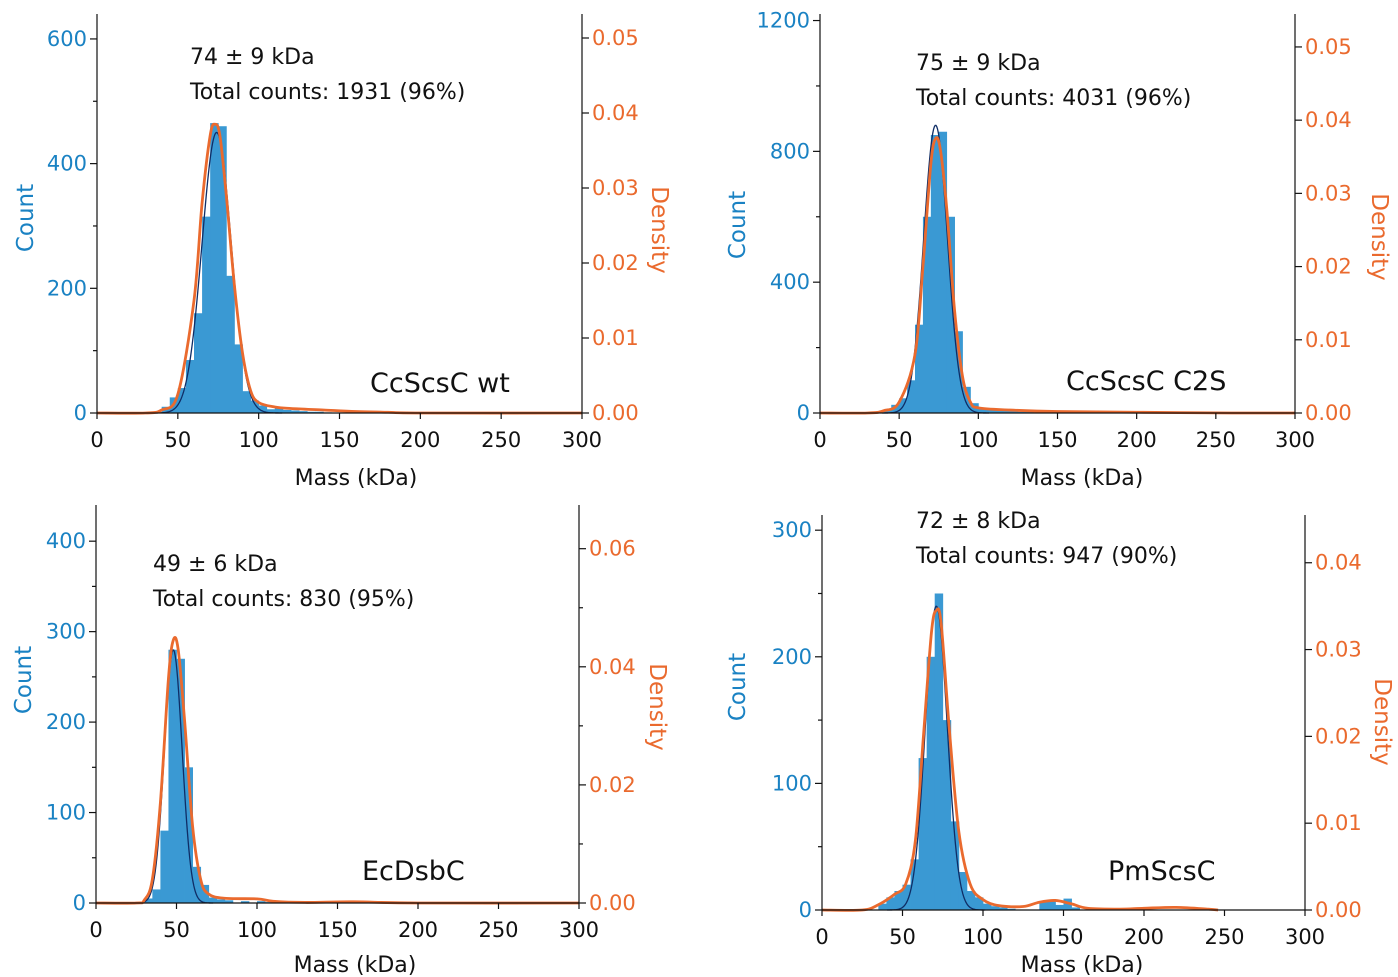 The width and height of the screenshot is (1398, 977). Describe the element at coordinates (790, 151) in the screenshot. I see `y-tick-label: 800` at that location.